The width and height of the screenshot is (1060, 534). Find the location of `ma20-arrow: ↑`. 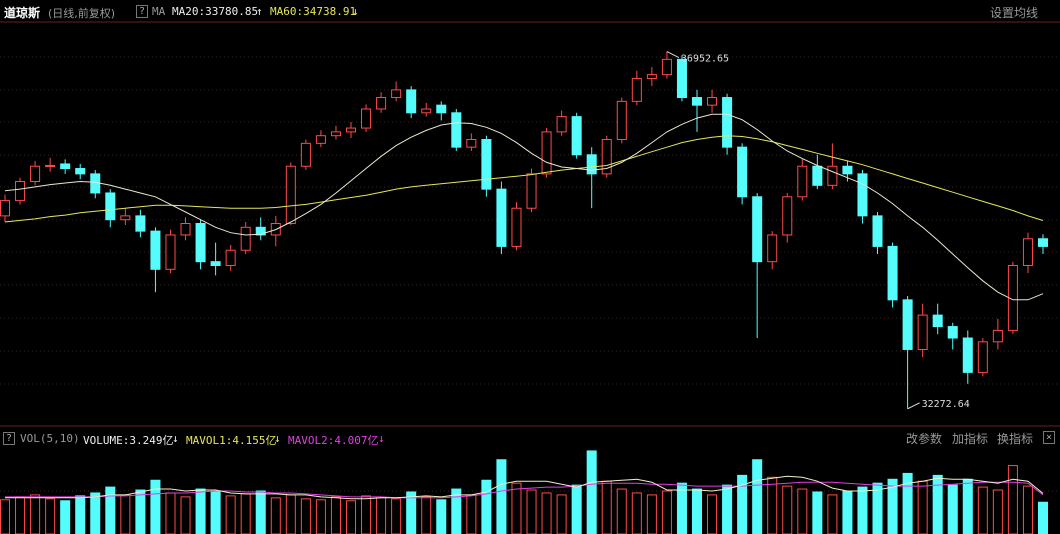

ma20-arrow: ↑ is located at coordinates (259, 11).